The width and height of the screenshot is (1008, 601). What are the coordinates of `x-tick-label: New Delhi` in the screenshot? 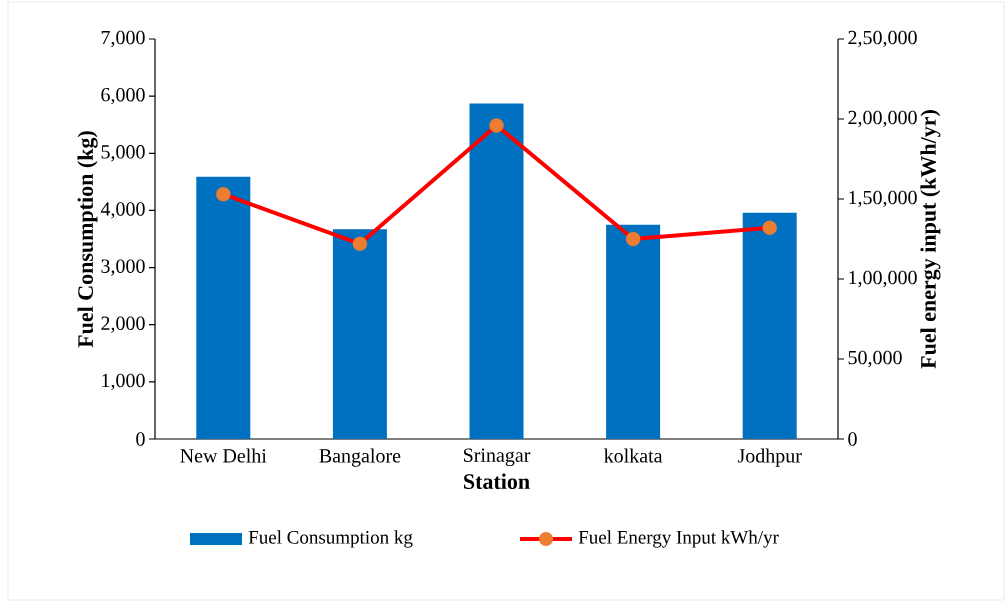 It's located at (223, 455).